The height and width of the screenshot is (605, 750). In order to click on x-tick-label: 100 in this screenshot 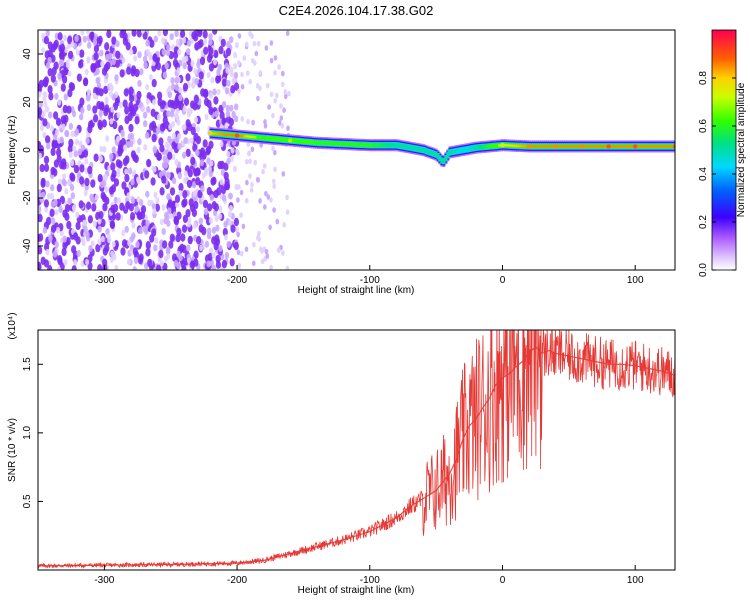, I will do `click(635, 280)`.